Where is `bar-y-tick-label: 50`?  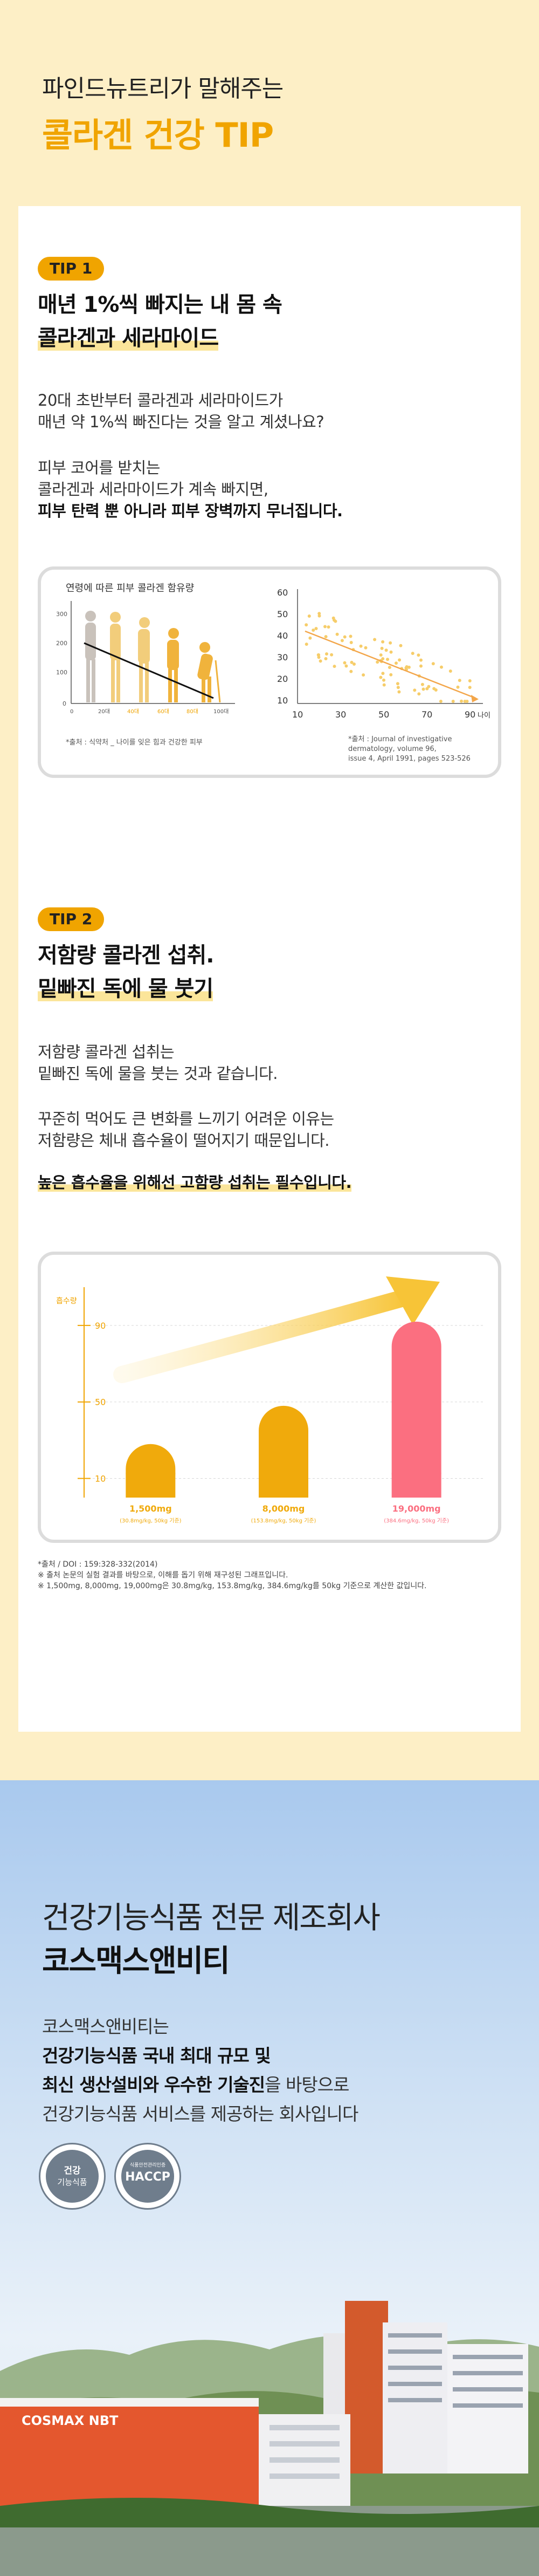
bar-y-tick-label: 50 is located at coordinates (100, 1402).